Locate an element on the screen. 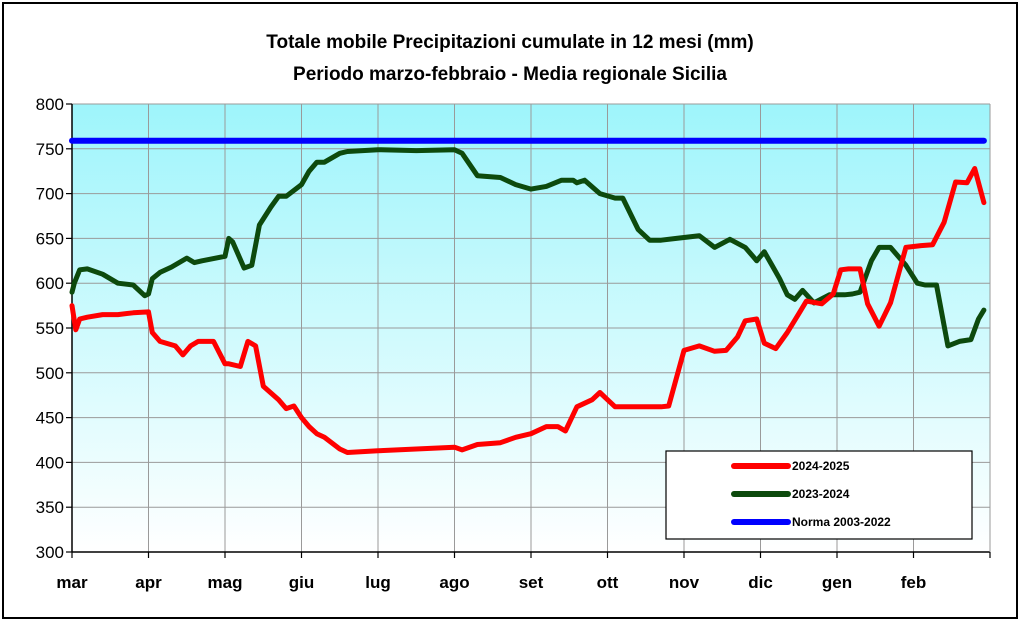  x-tick-label: nov is located at coordinates (684, 582).